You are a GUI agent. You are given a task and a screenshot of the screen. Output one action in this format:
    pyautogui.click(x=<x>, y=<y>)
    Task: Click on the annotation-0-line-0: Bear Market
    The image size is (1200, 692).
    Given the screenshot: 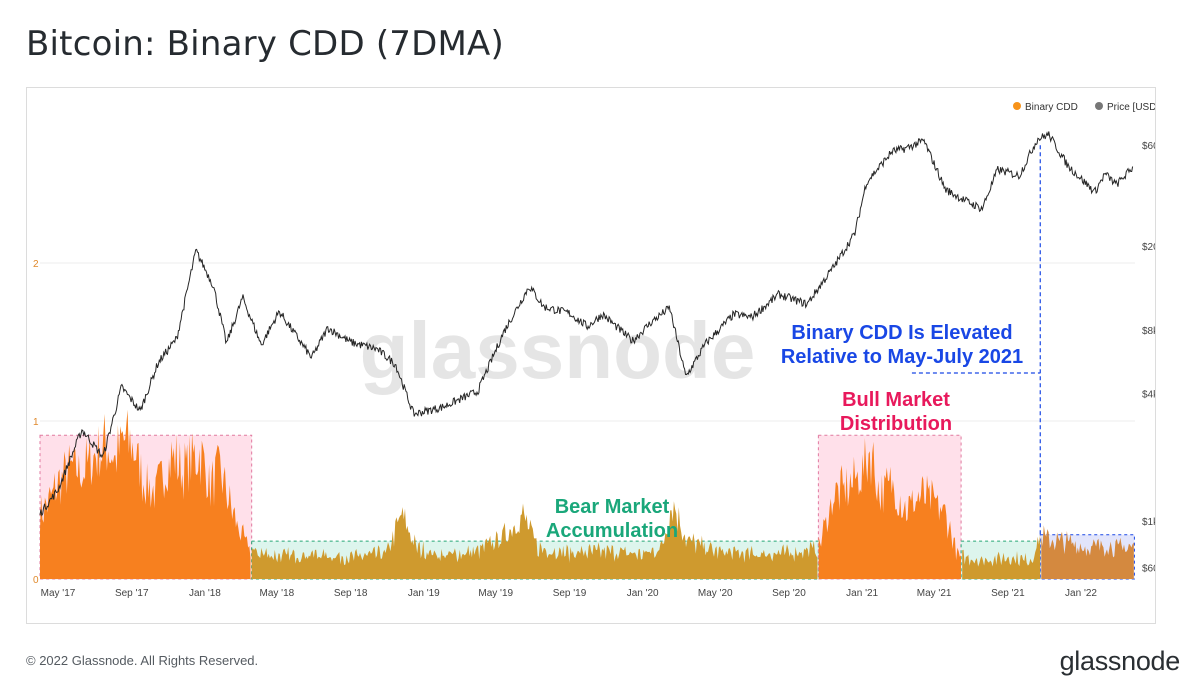 What is the action you would take?
    pyautogui.click(x=612, y=507)
    